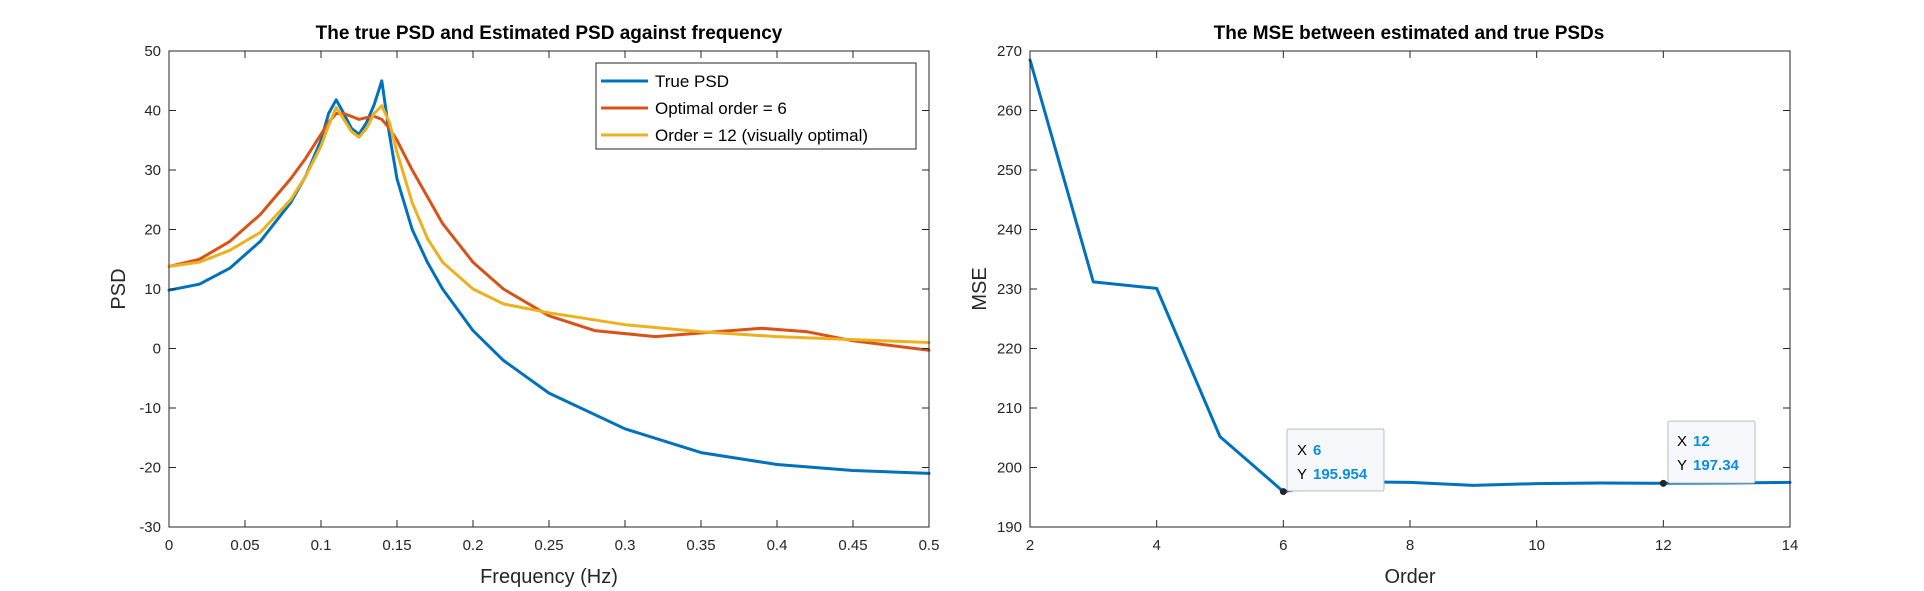 The width and height of the screenshot is (1924, 591). I want to click on mse-plot-title: The MSE between estimated and true PSDs, so click(1409, 33).